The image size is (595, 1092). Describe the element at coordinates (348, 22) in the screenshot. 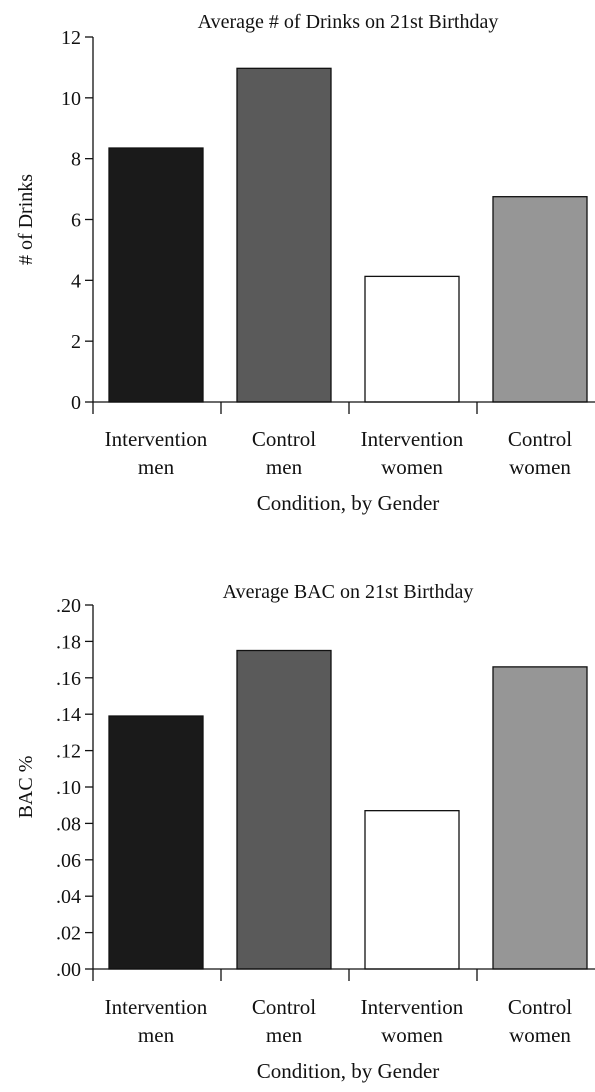

I see `drinks-chart-title: Average # of Drinks on 21st Birthday` at that location.